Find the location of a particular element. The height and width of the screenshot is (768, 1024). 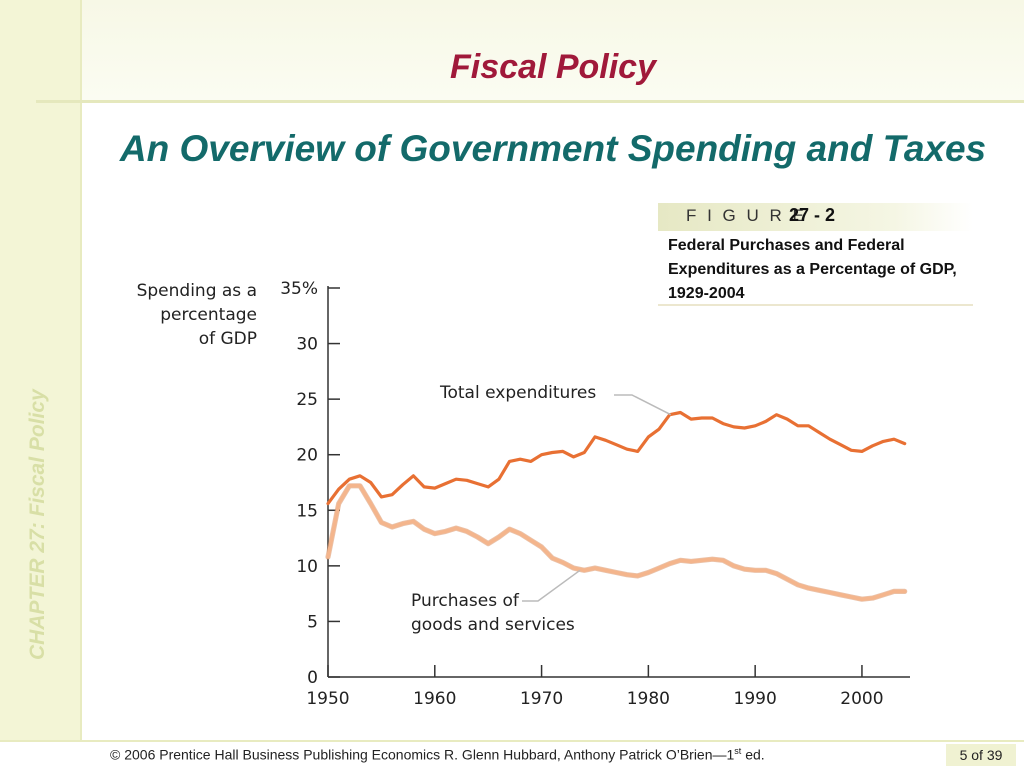

y-tick-label: 10 is located at coordinates (307, 567).